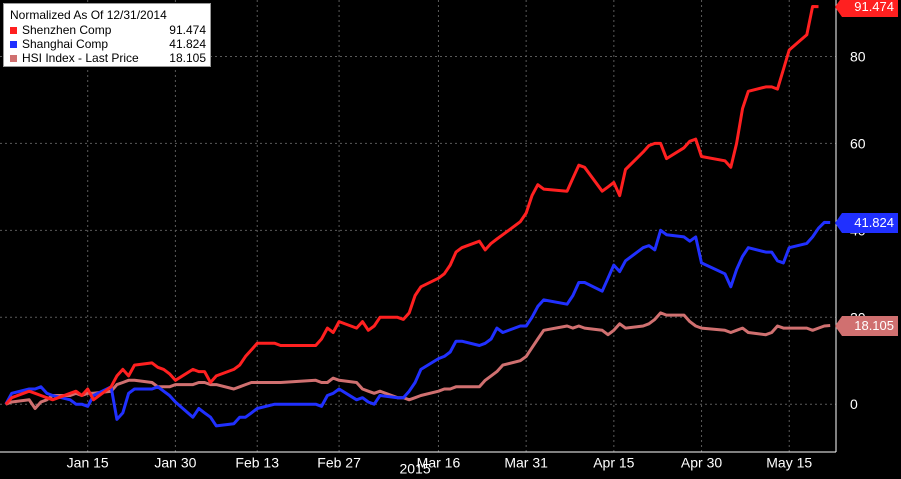 The height and width of the screenshot is (479, 901). I want to click on legend-swatch-hsi, so click(13, 58).